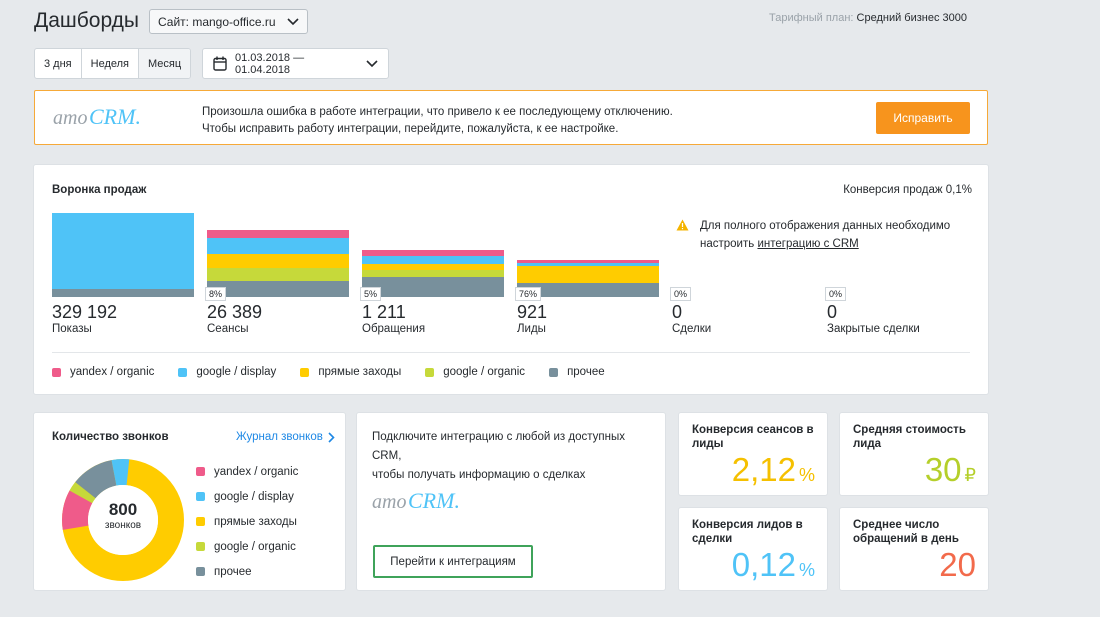 Image resolution: width=1100 pixels, height=617 pixels. Describe the element at coordinates (110, 63) in the screenshot. I see `period-week: Неделя` at that location.